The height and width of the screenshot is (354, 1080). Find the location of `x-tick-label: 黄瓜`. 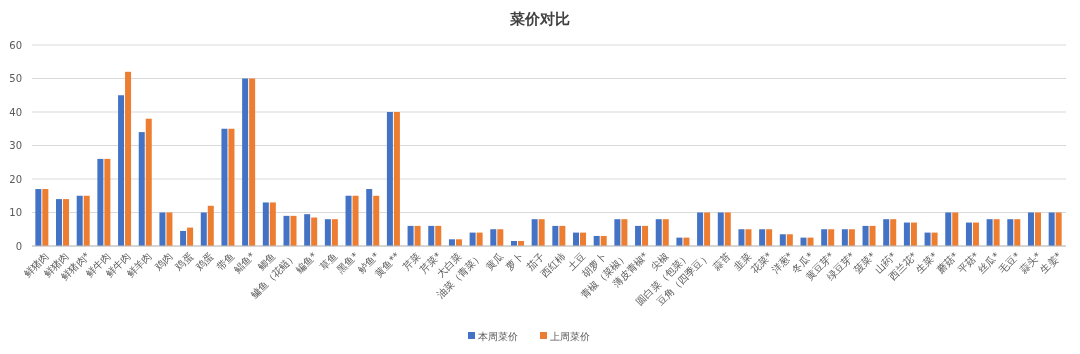

x-tick-label: 黄瓜 is located at coordinates (494, 261).